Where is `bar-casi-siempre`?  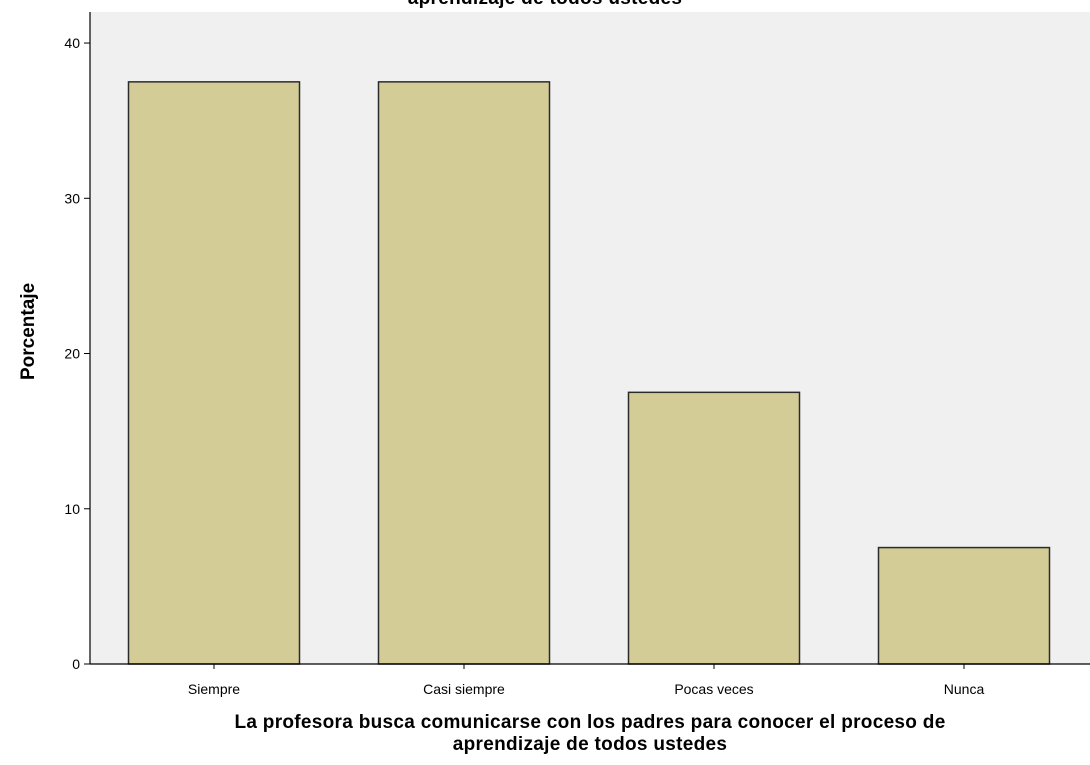
bar-casi-siempre is located at coordinates (464, 373).